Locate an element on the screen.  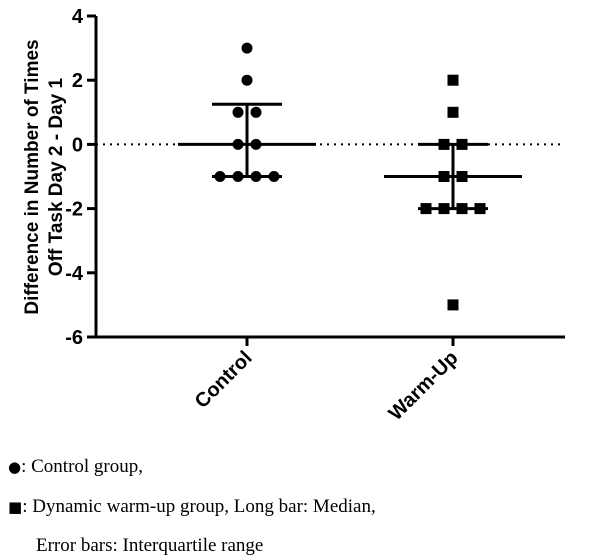
x-tick-label: Control is located at coordinates (224, 380).